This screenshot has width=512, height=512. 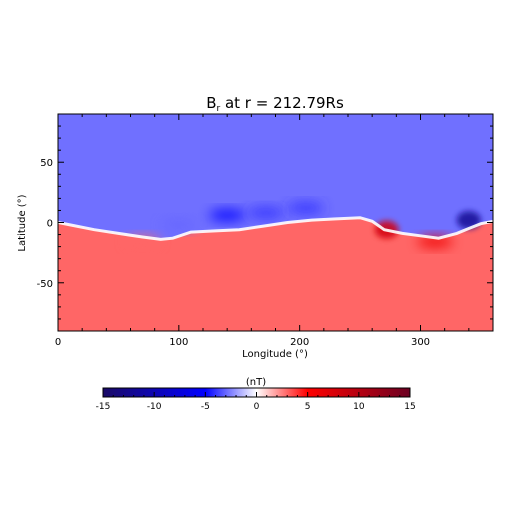 What do you see at coordinates (154, 407) in the screenshot?
I see `colorbar-tick-label: -10` at bounding box center [154, 407].